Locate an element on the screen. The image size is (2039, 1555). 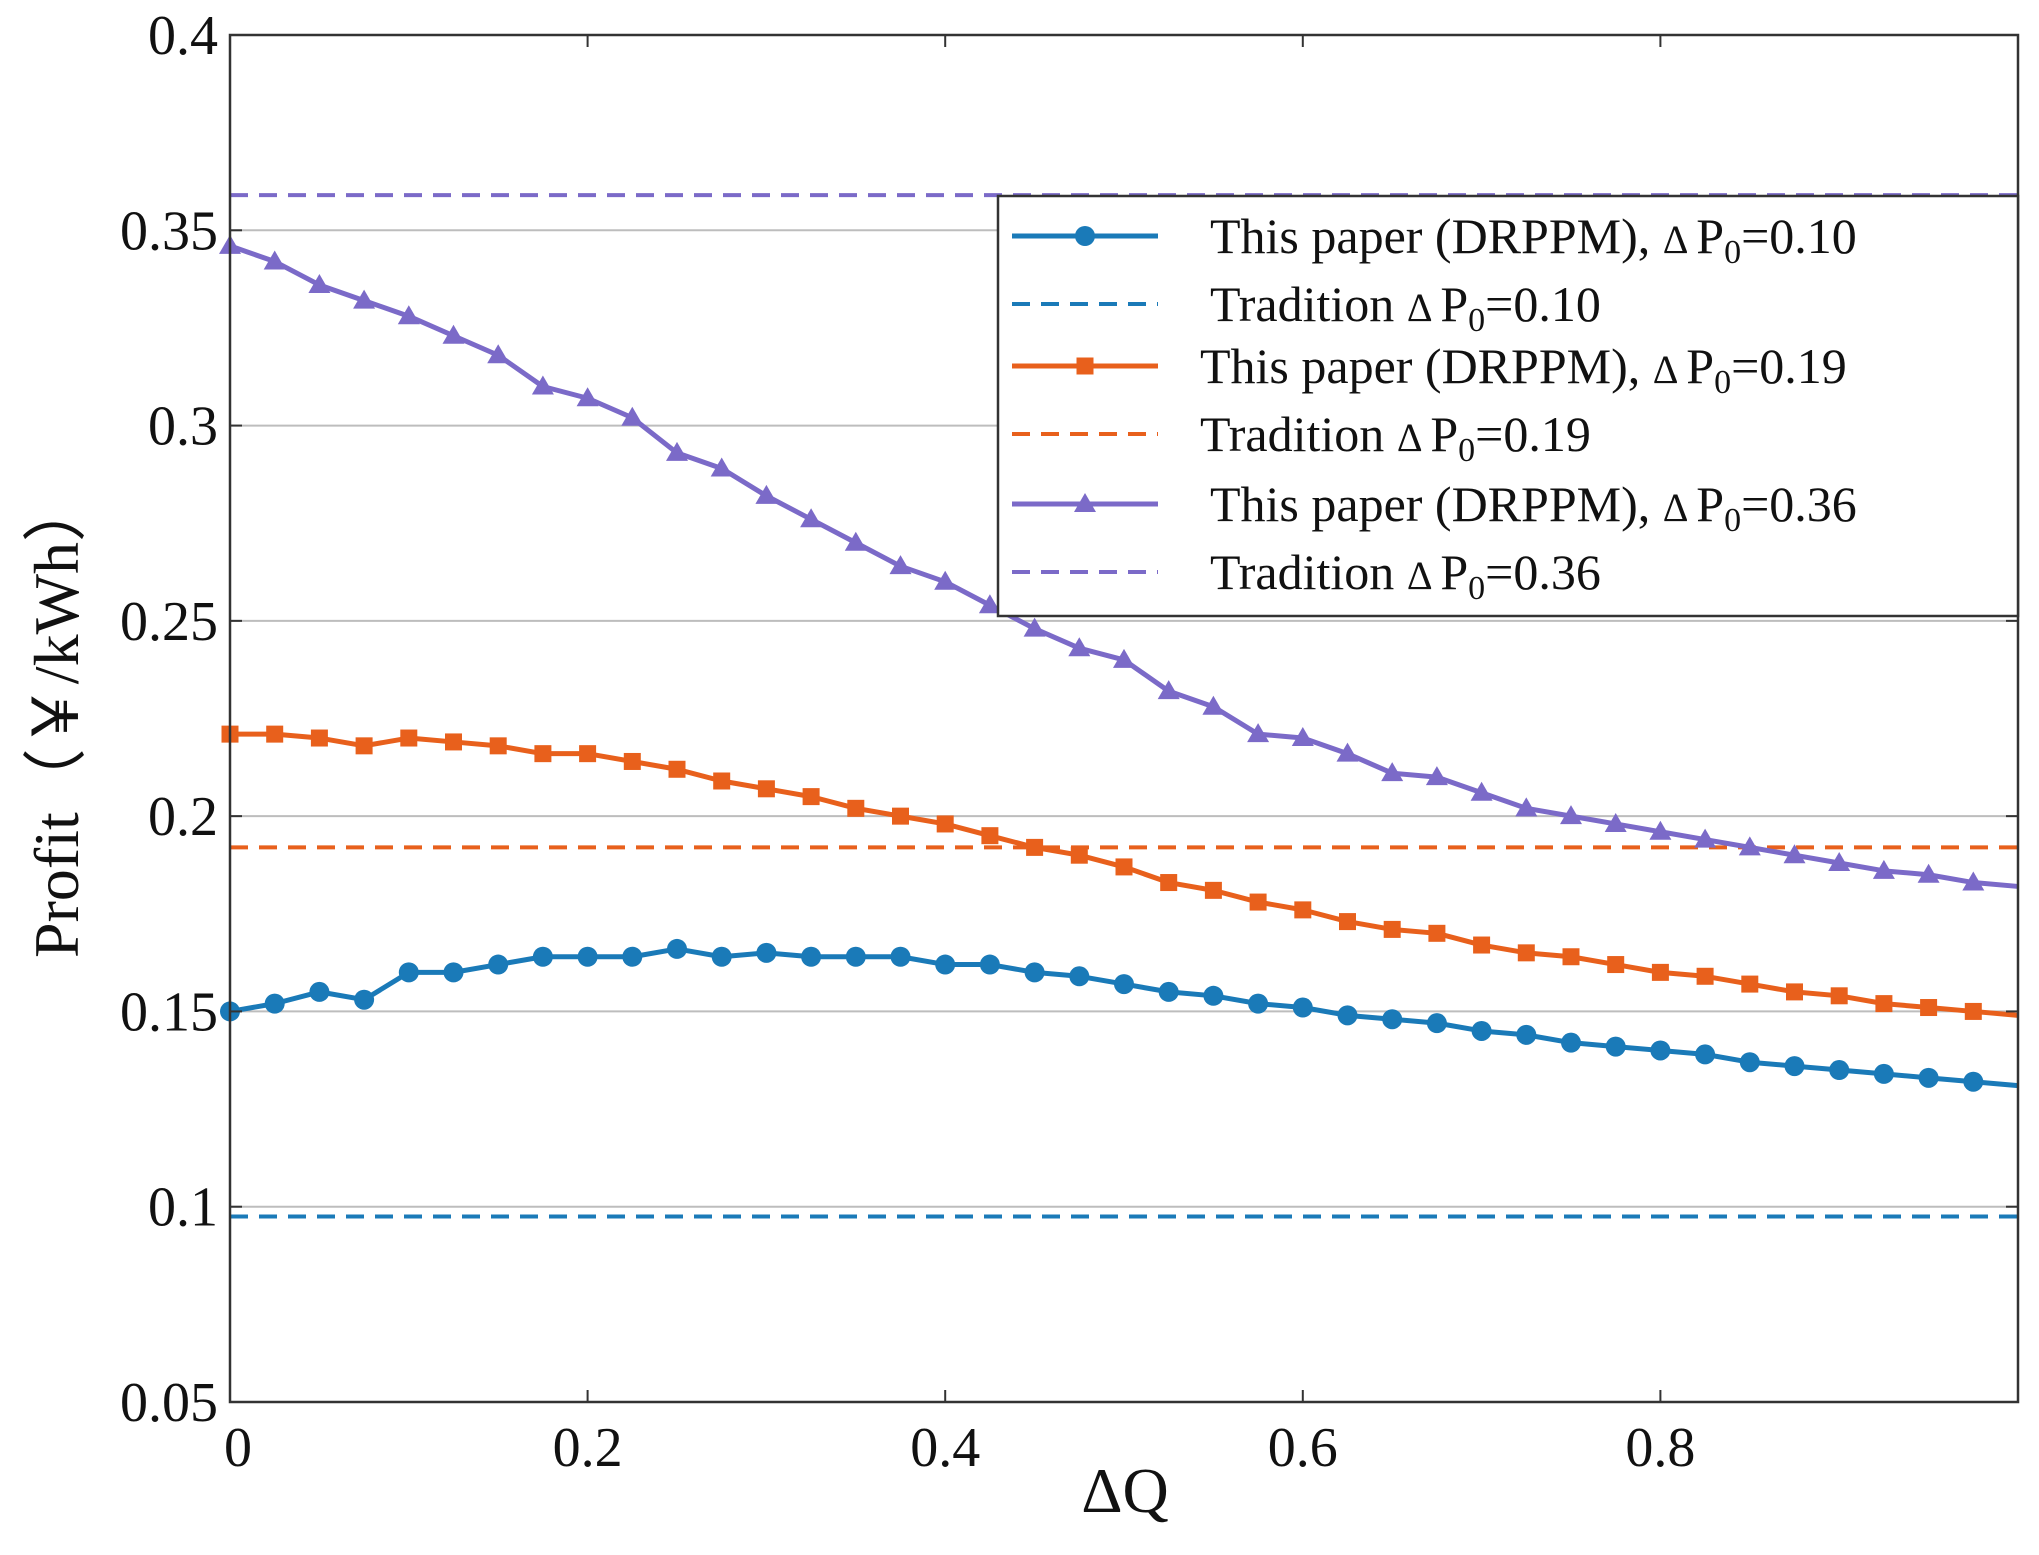
legend-label: Tradition Δ P0=0.10 is located at coordinates (1405, 307).